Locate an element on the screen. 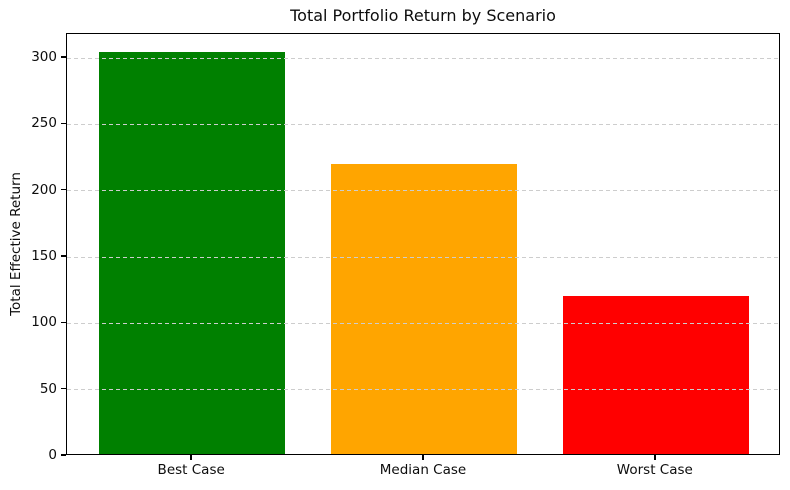 The image size is (790, 490). x-tick-mark-worst-case is located at coordinates (655, 457).